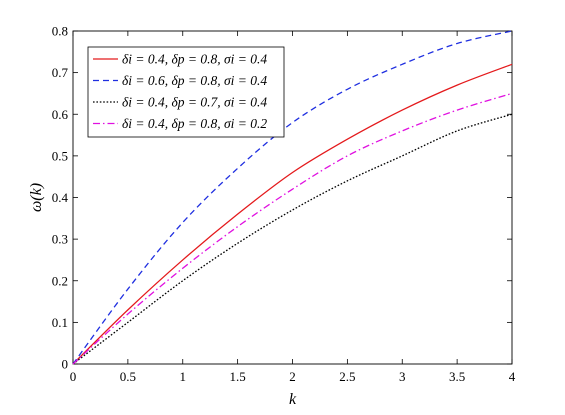  What do you see at coordinates (60, 114) in the screenshot?
I see `y-tick-label: 0.6` at bounding box center [60, 114].